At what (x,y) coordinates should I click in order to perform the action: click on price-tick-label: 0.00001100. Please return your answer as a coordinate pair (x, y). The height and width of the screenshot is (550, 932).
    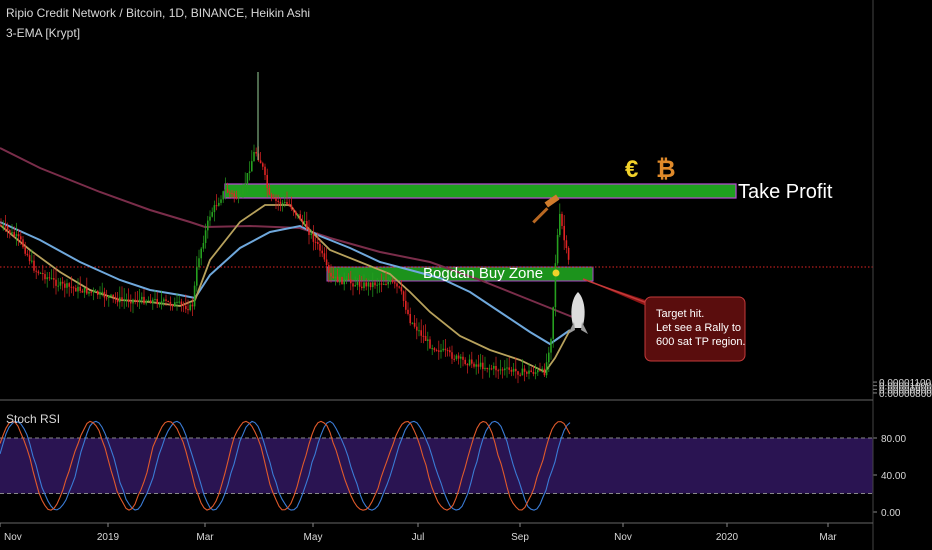
    Looking at the image, I should click on (905, 383).